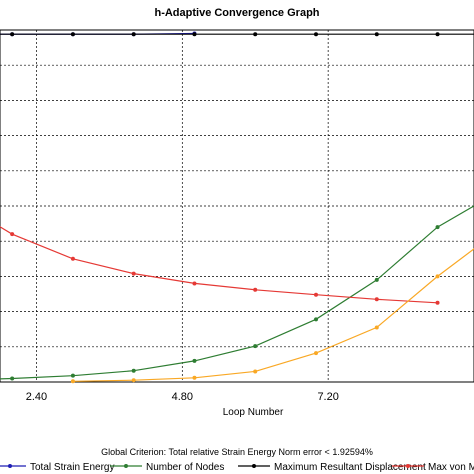 Image resolution: width=474 pixels, height=474 pixels. Describe the element at coordinates (451, 467) in the screenshot. I see `legend-label-3: Max von Mises Stress` at that location.